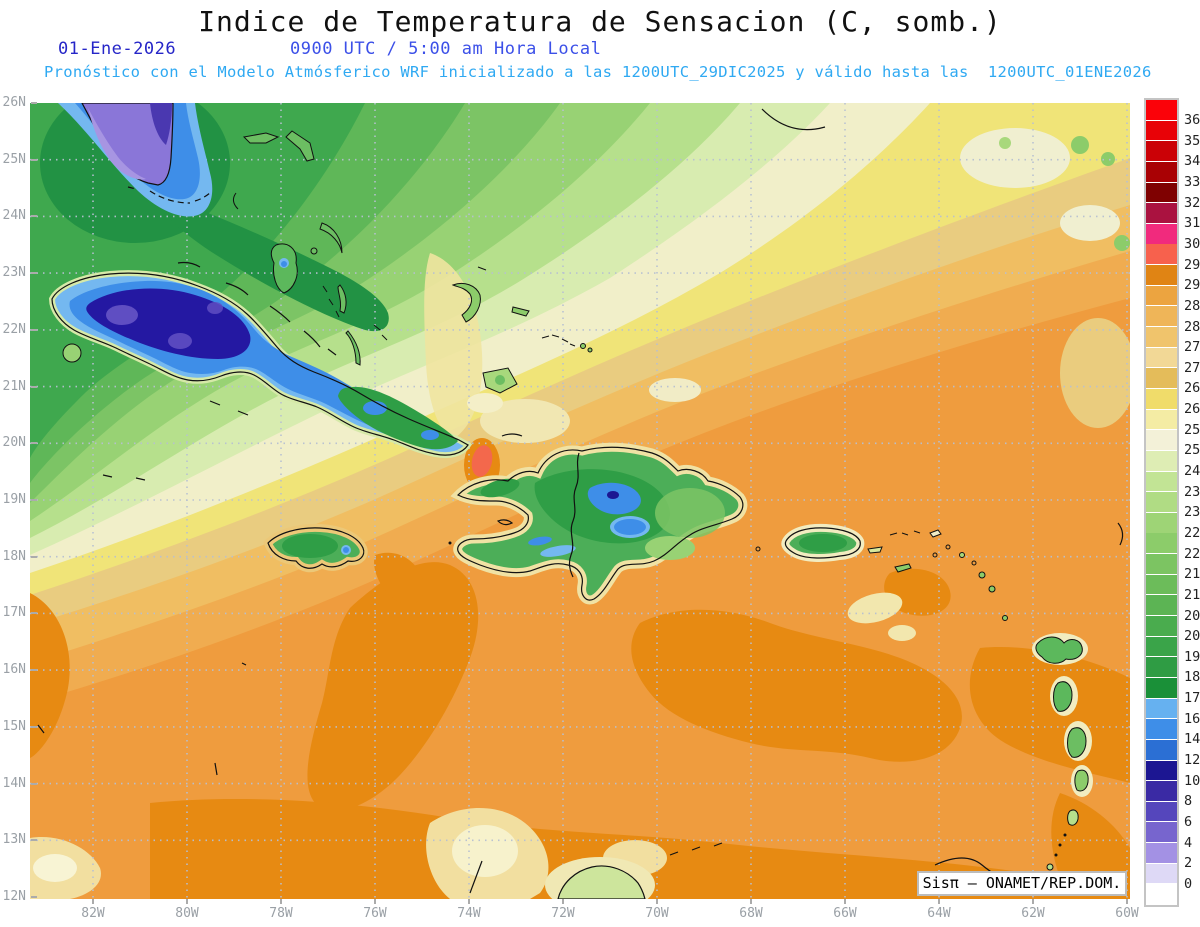 The width and height of the screenshot is (1200, 927). What do you see at coordinates (135, 160) in the screenshot?
I see `florida` at bounding box center [135, 160].